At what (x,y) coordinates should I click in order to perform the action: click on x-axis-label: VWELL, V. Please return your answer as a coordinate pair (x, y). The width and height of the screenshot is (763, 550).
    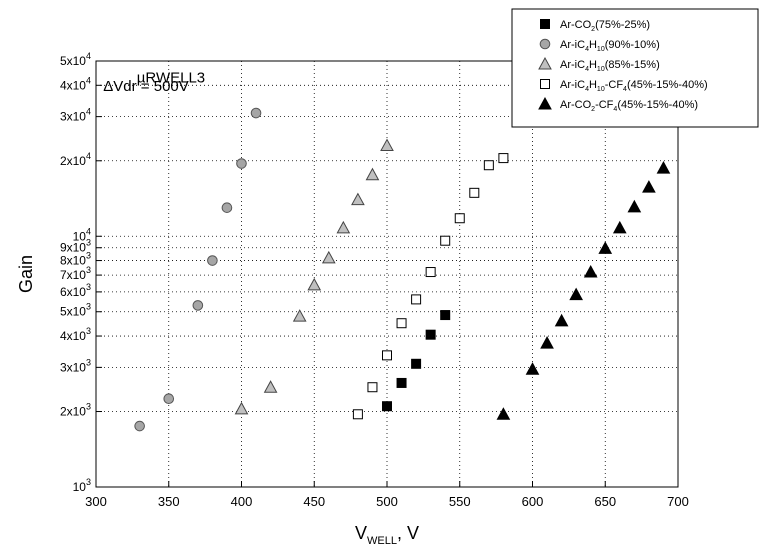
    Looking at the image, I should click on (387, 535).